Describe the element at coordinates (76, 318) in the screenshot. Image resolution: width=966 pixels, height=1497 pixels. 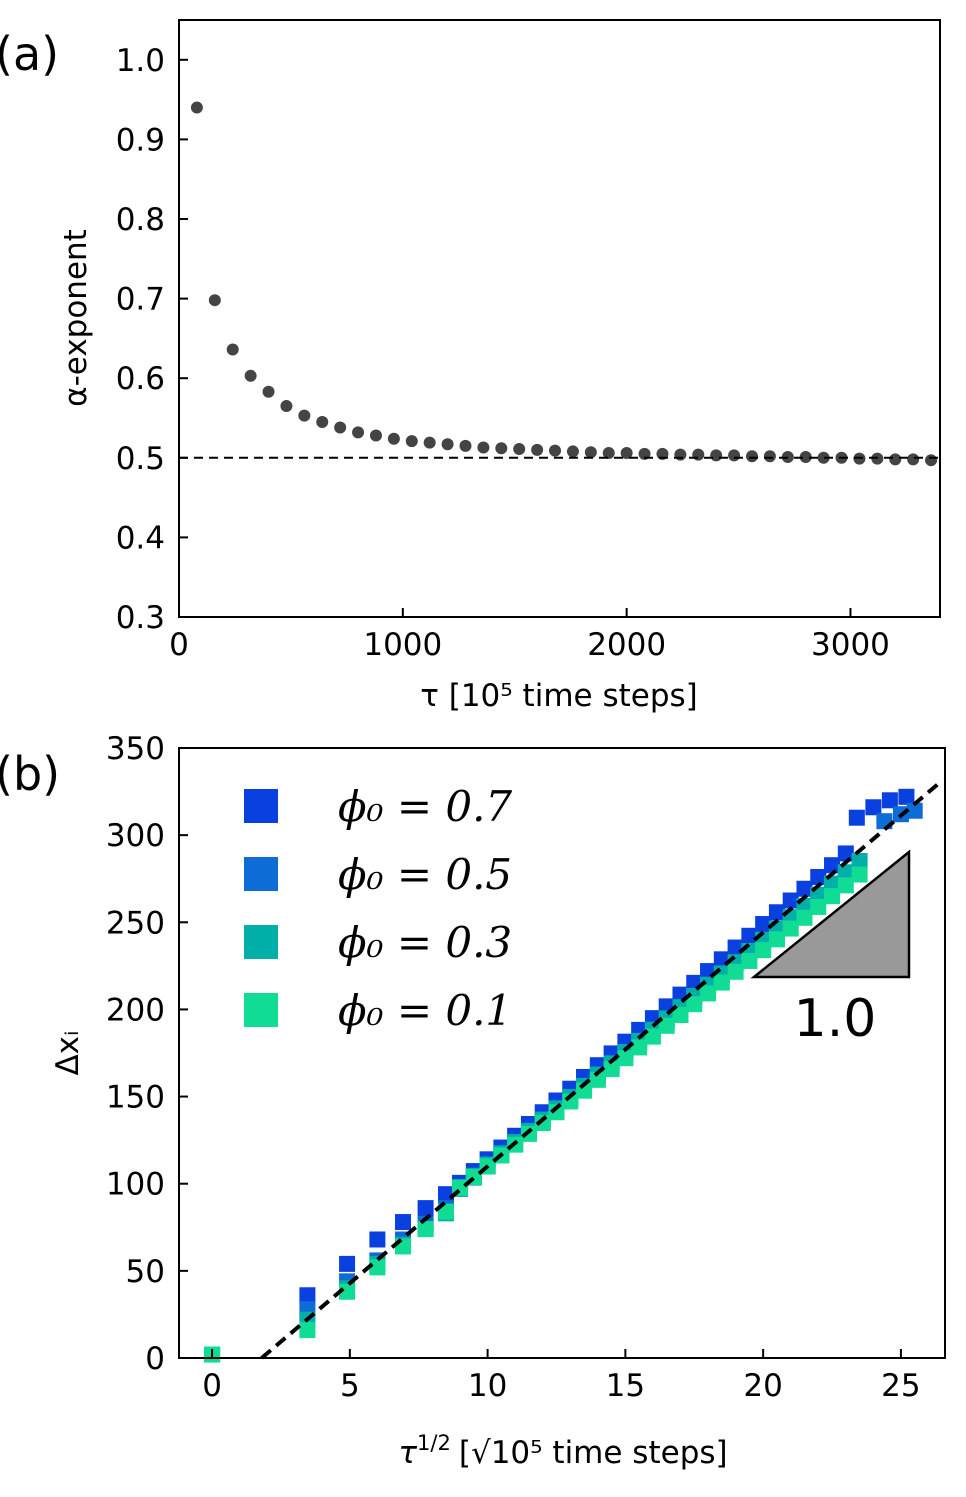
I see `panel-a-ylabel: α-exponent` at that location.